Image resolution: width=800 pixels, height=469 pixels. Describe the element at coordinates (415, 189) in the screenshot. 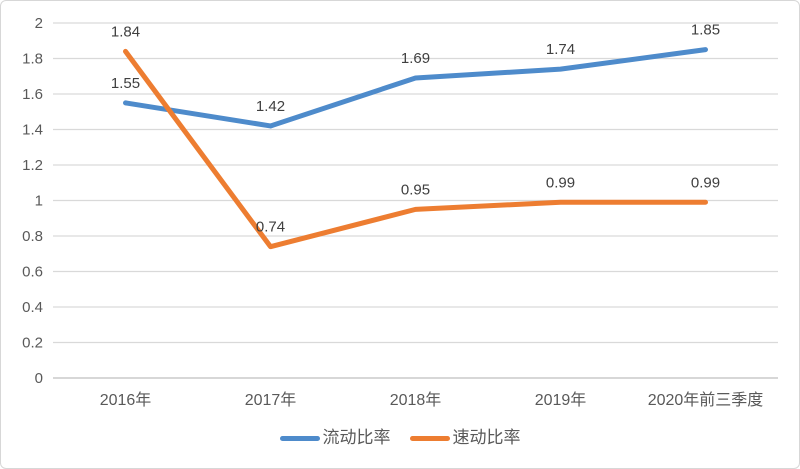

I see `data-label-series-1: 0.95` at that location.